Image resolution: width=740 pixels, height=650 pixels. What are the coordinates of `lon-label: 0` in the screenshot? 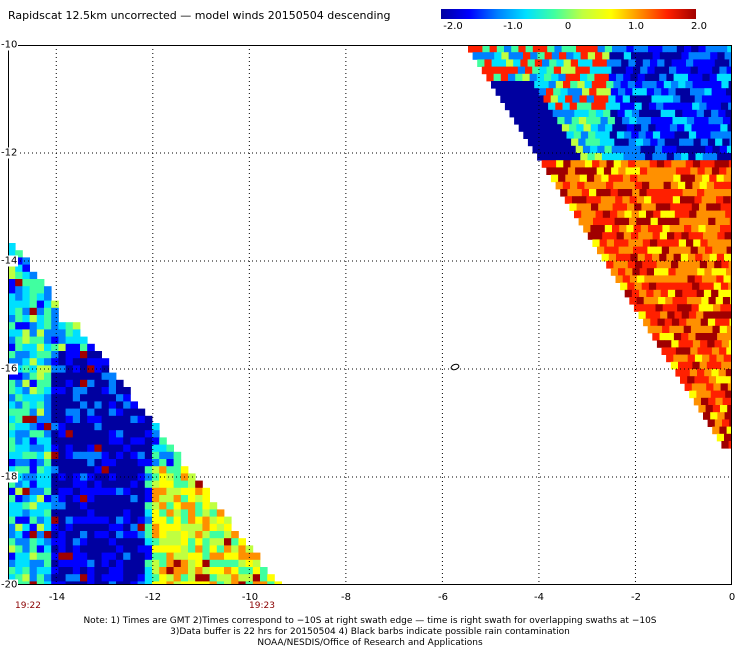 It's located at (732, 597).